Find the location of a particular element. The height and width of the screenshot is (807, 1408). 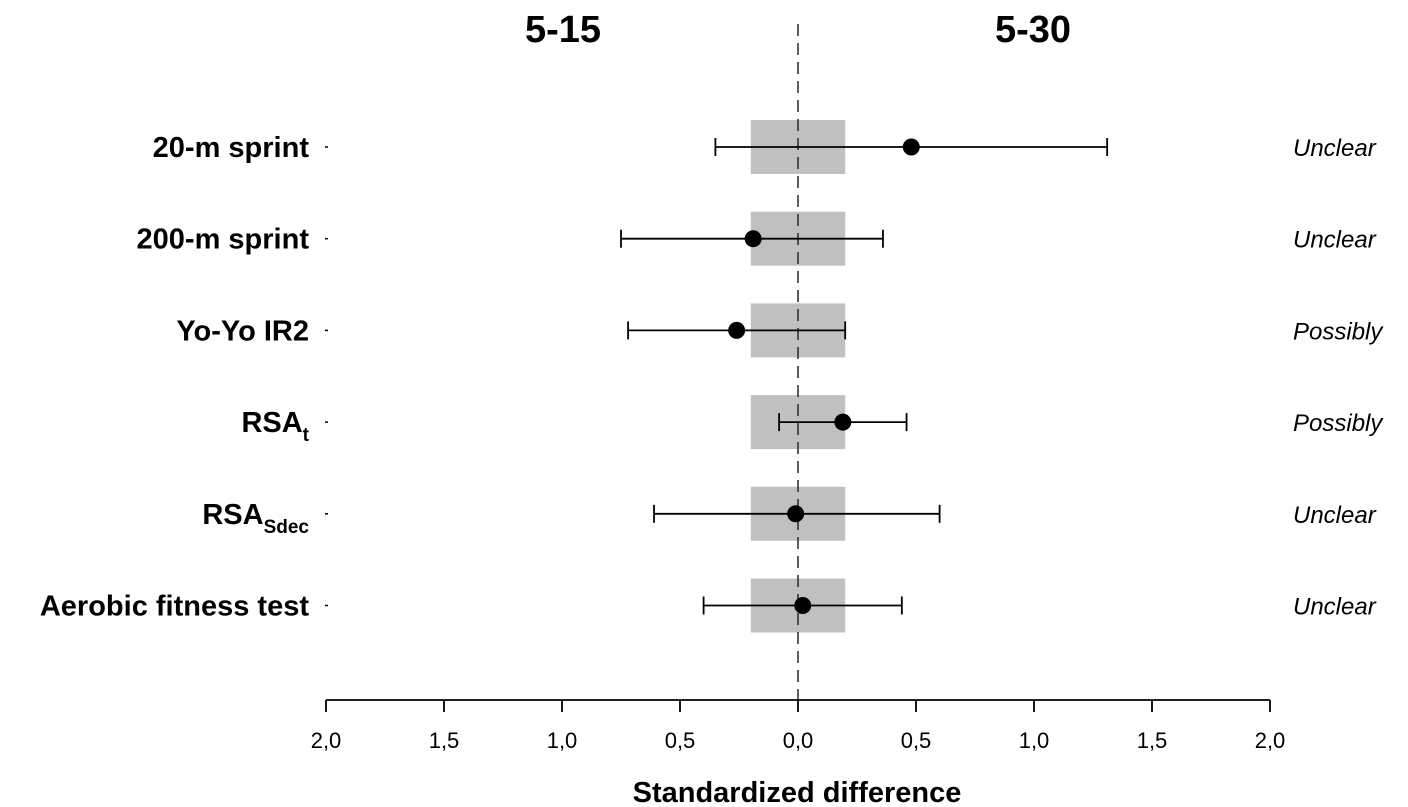

row-label: Aerobic fitness test is located at coordinates (174, 607).